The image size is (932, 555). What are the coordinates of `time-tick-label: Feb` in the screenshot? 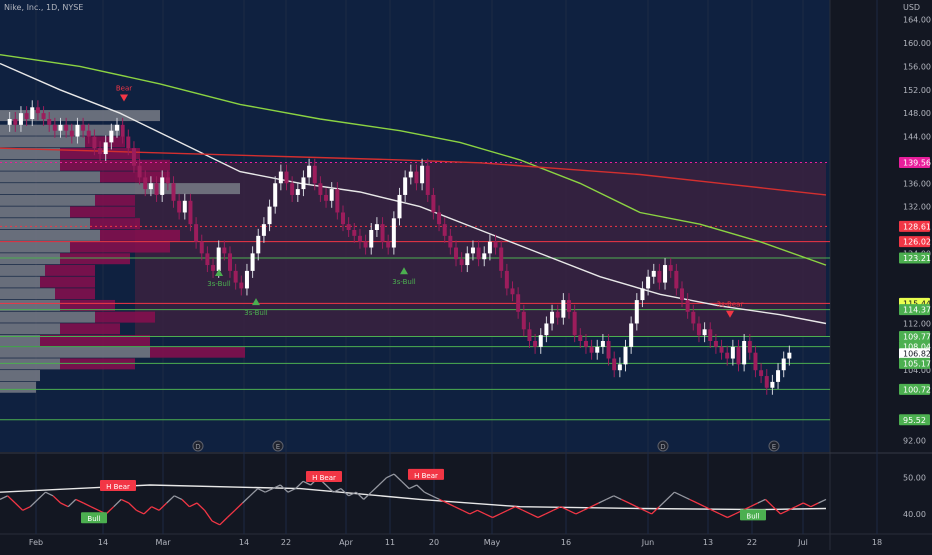 It's located at (36, 542).